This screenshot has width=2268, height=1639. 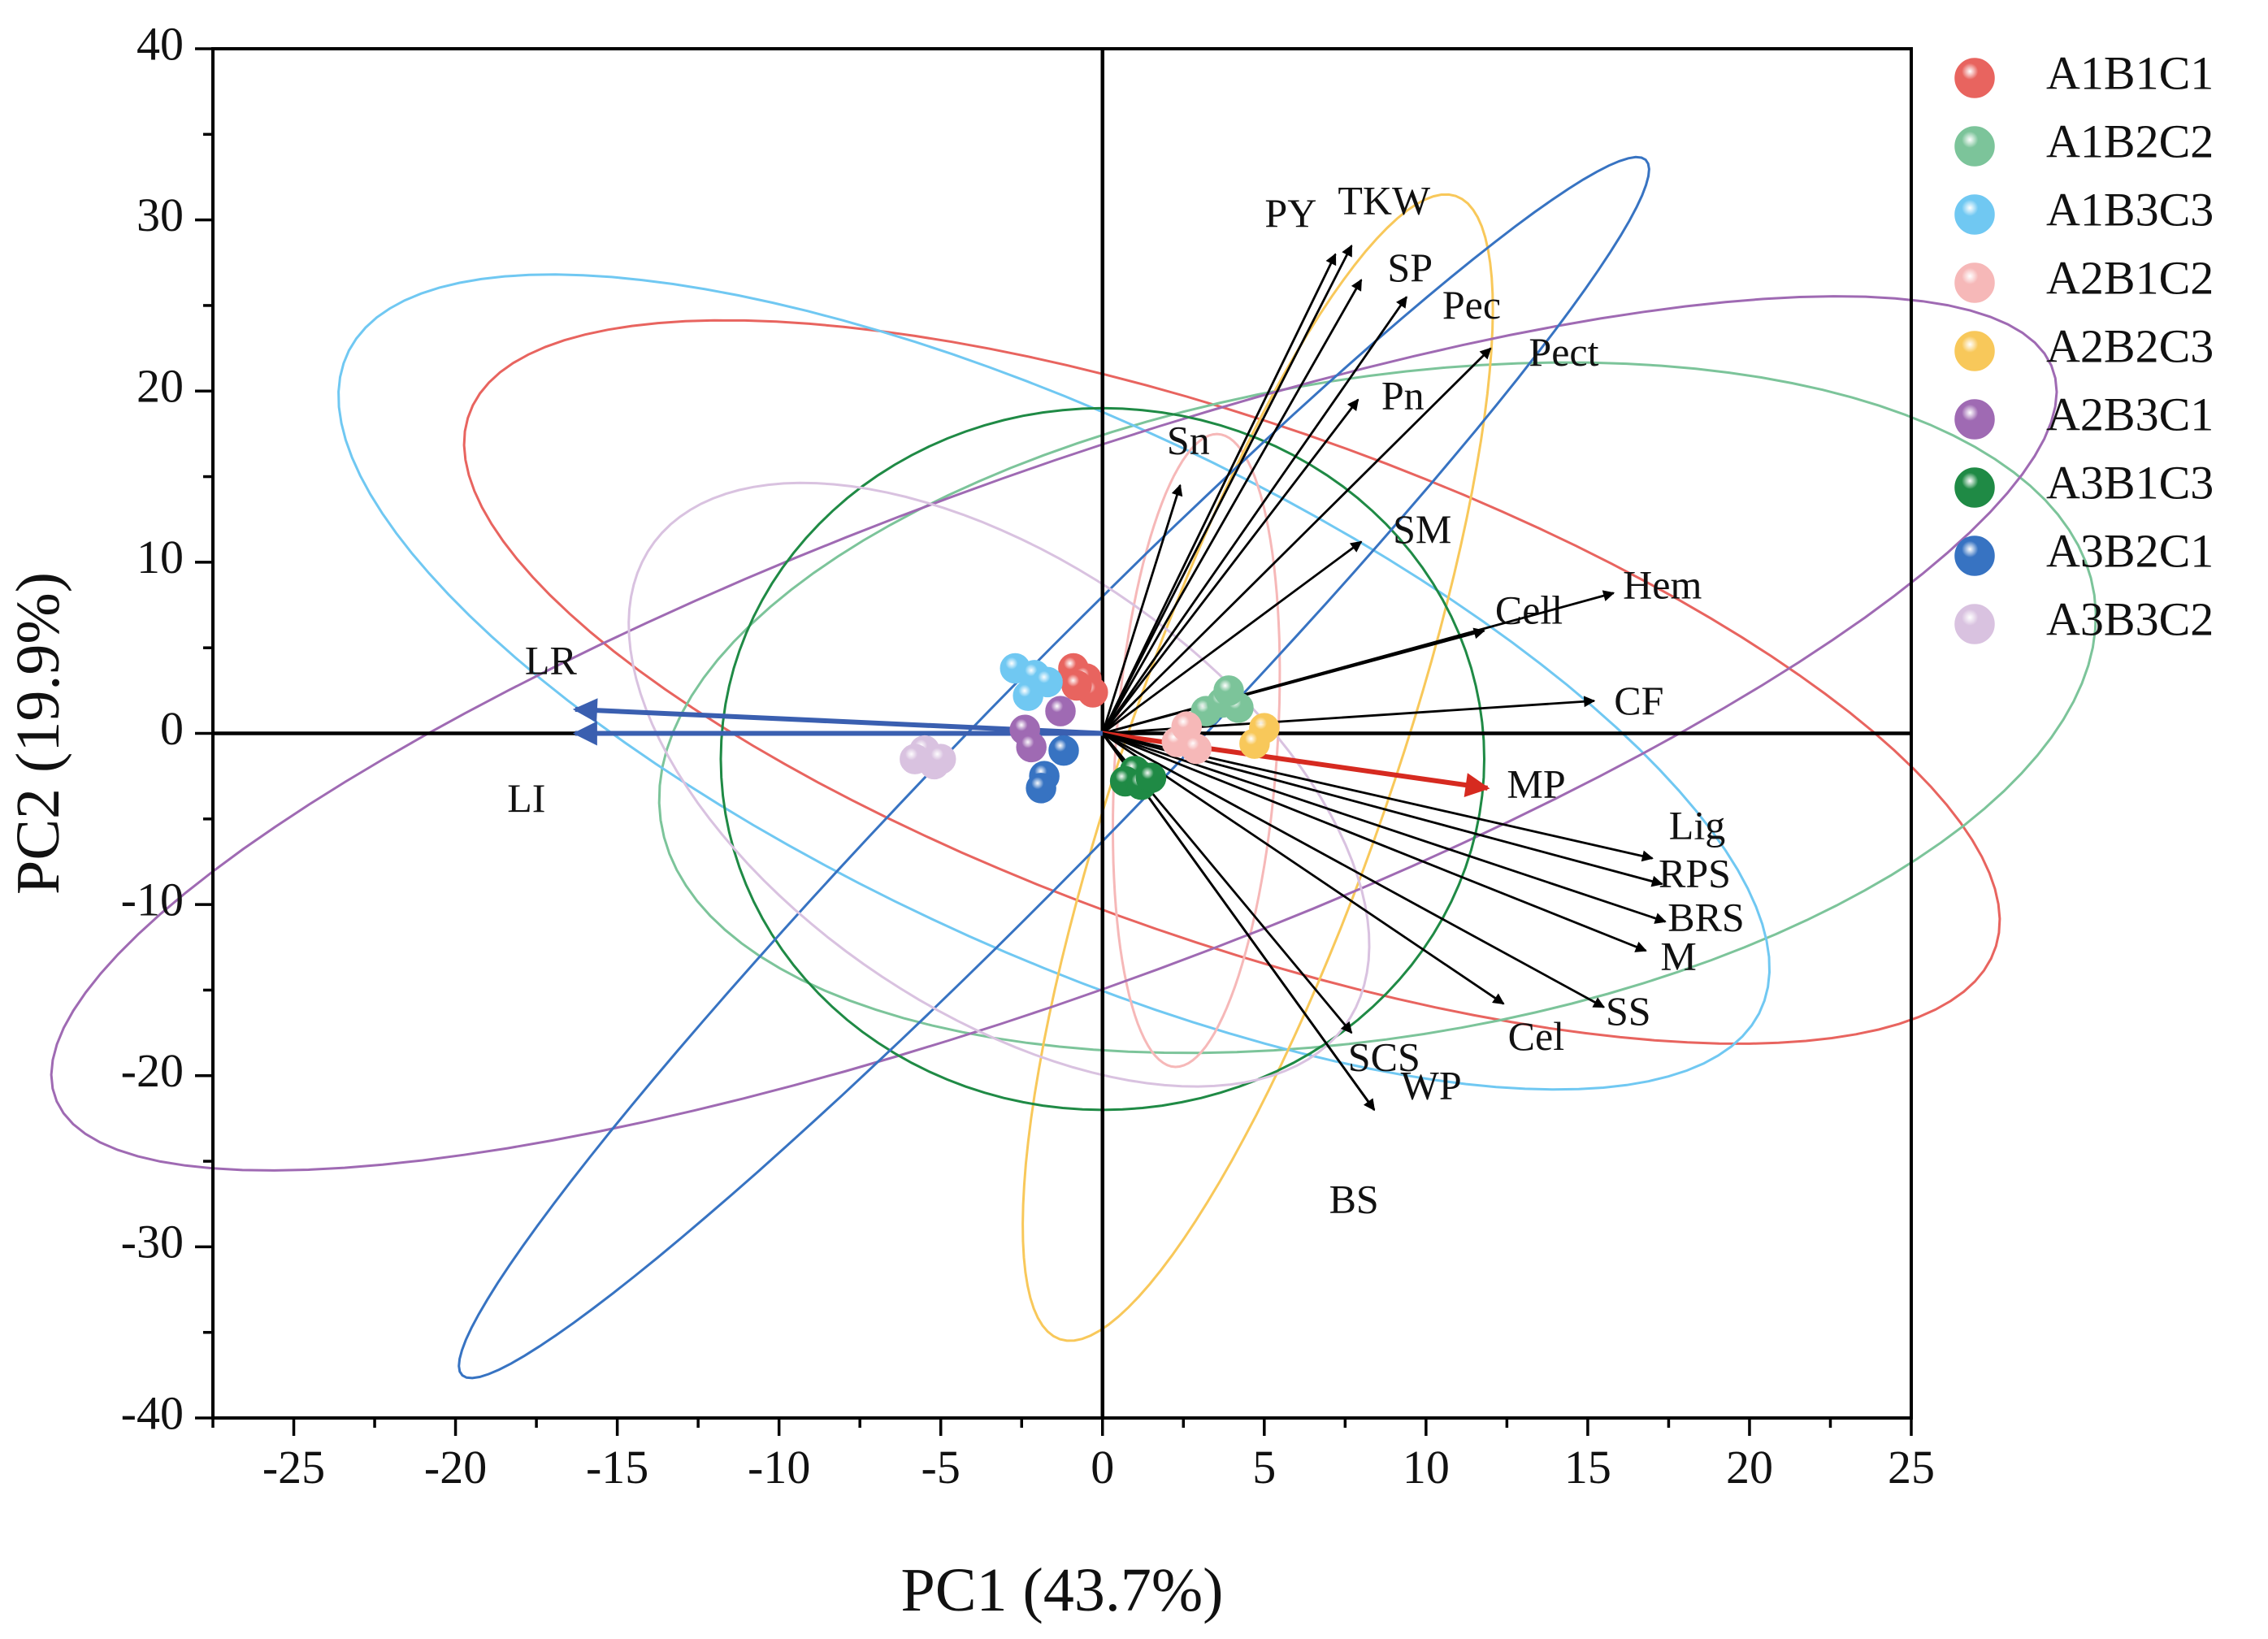 What do you see at coordinates (172, 728) in the screenshot?
I see `y-tick-label: 0` at bounding box center [172, 728].